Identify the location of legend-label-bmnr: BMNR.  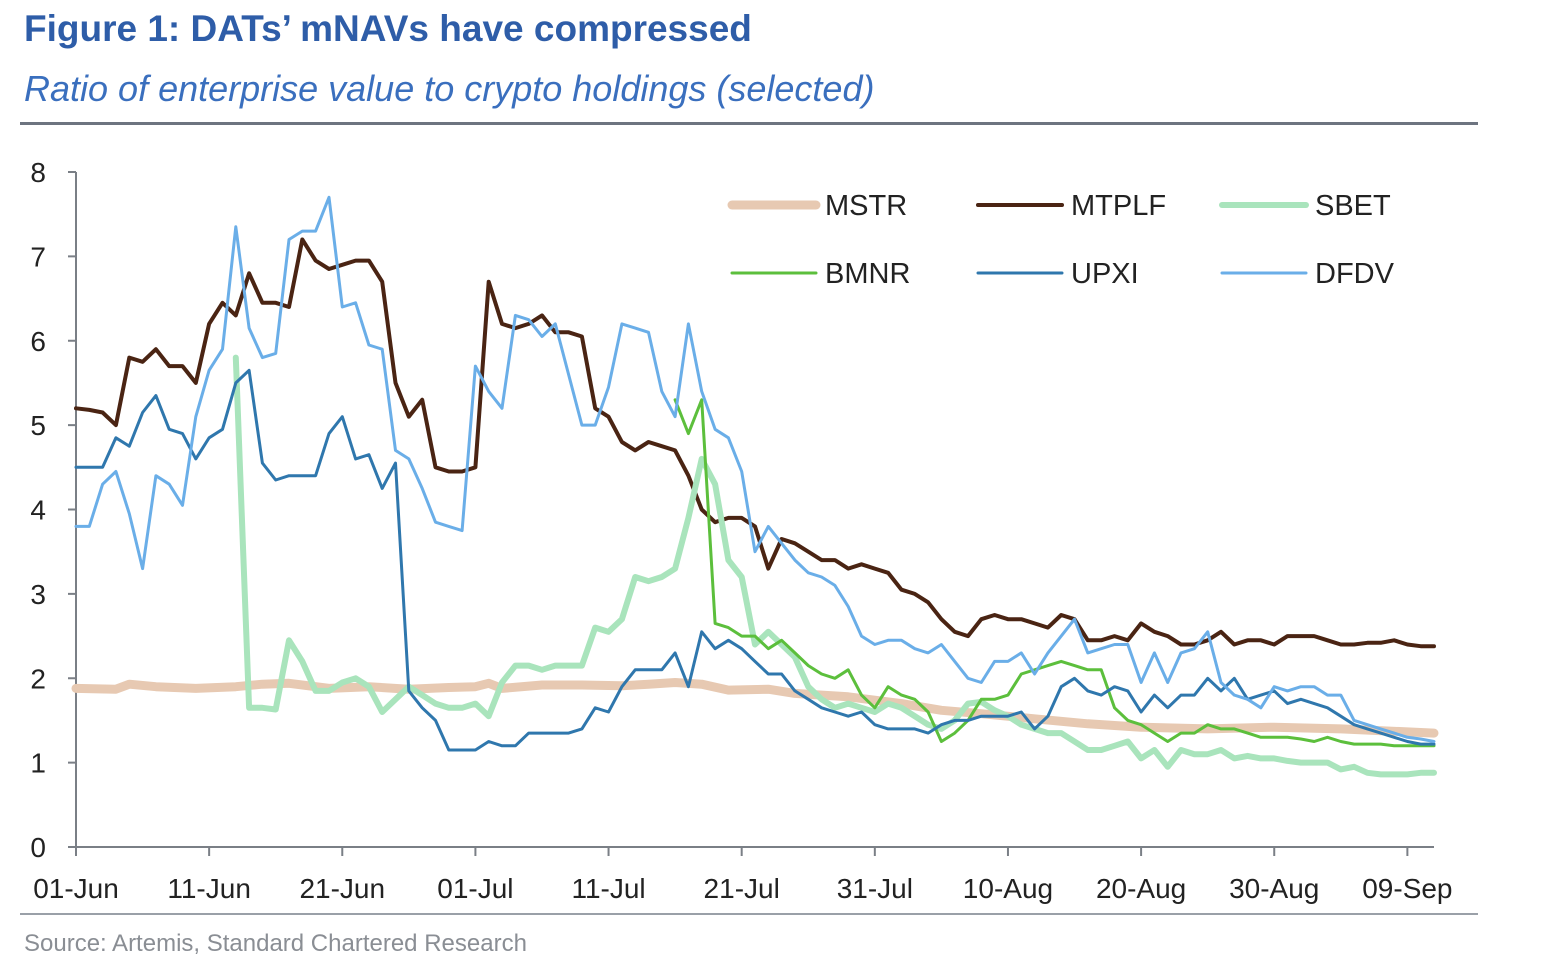
(867, 274).